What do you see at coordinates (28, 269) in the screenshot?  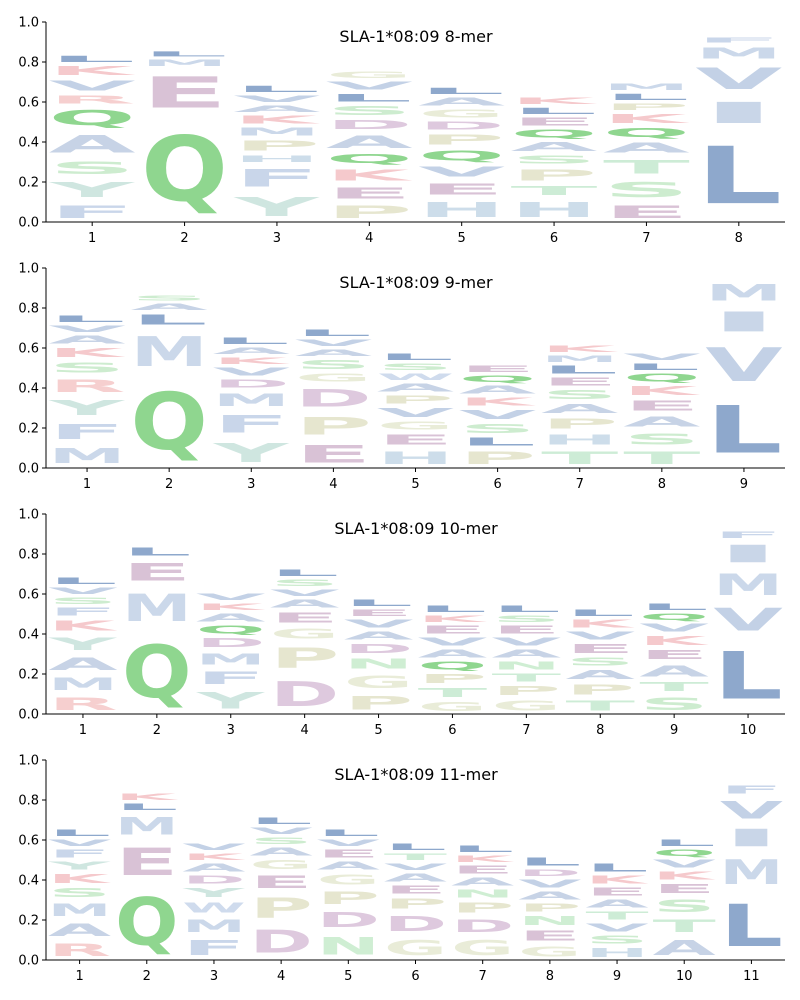 I see `y-tick-label: 1.0` at bounding box center [28, 269].